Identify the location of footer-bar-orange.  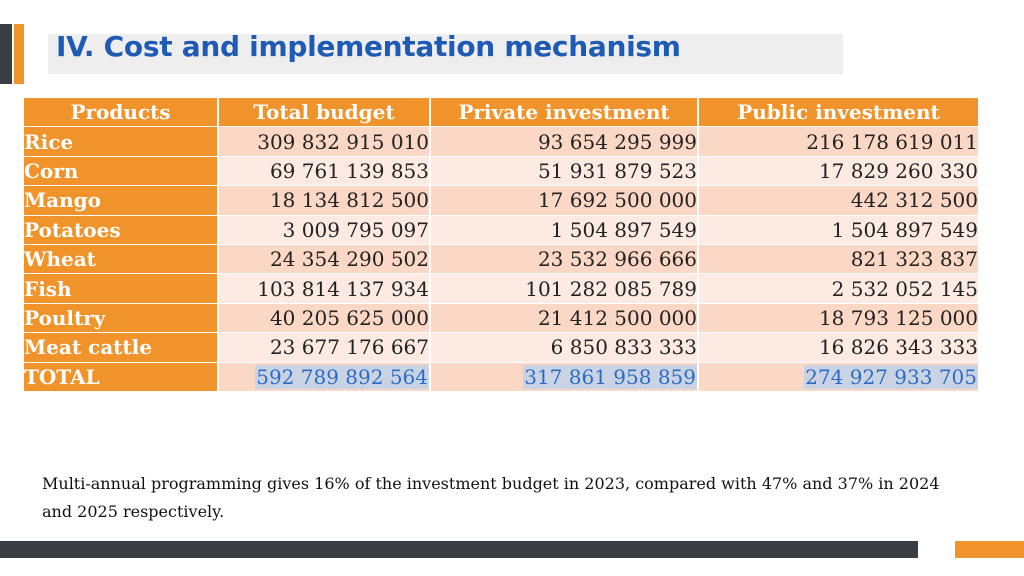
(989, 549).